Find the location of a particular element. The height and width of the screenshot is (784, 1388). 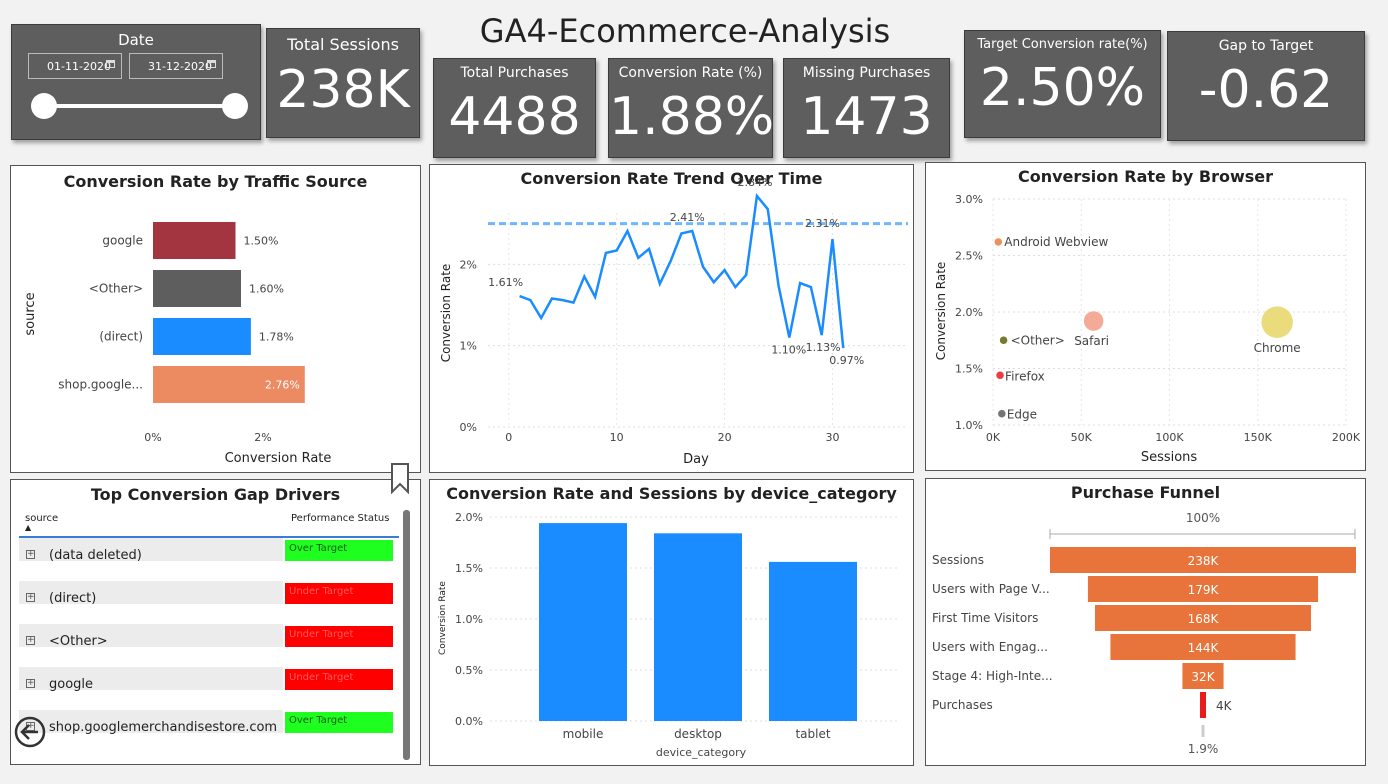

x-tick-label: 0 is located at coordinates (508, 437).